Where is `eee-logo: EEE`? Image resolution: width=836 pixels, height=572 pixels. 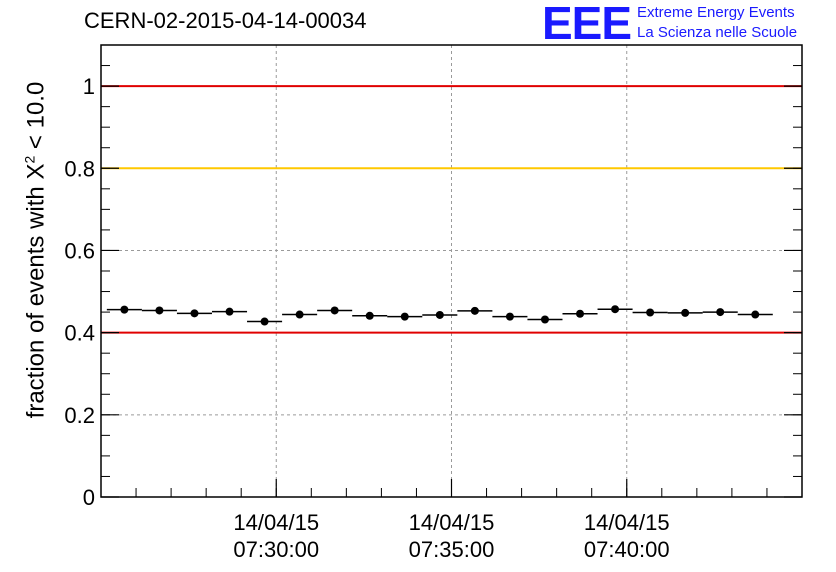
eee-logo: EEE is located at coordinates (587, 24).